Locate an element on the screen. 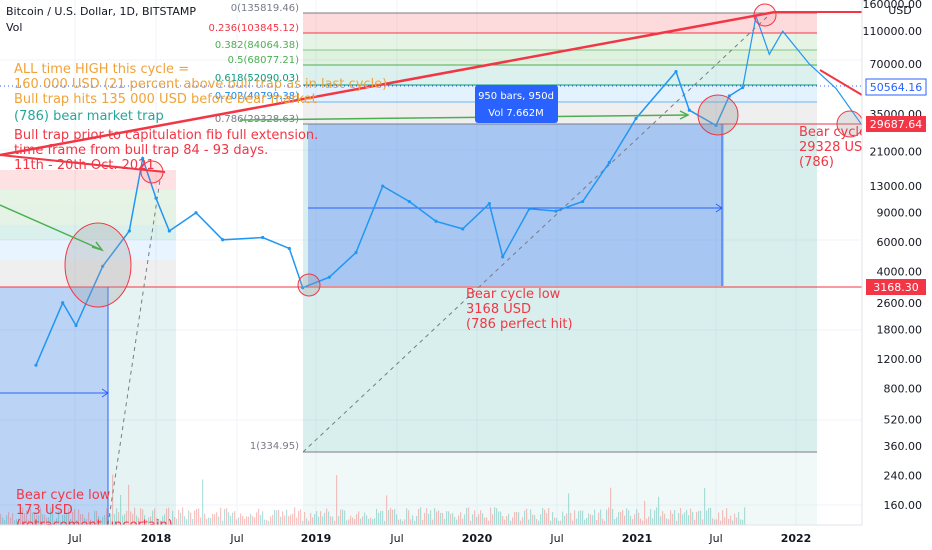  time-tick-8: Jul is located at coordinates (715, 538).